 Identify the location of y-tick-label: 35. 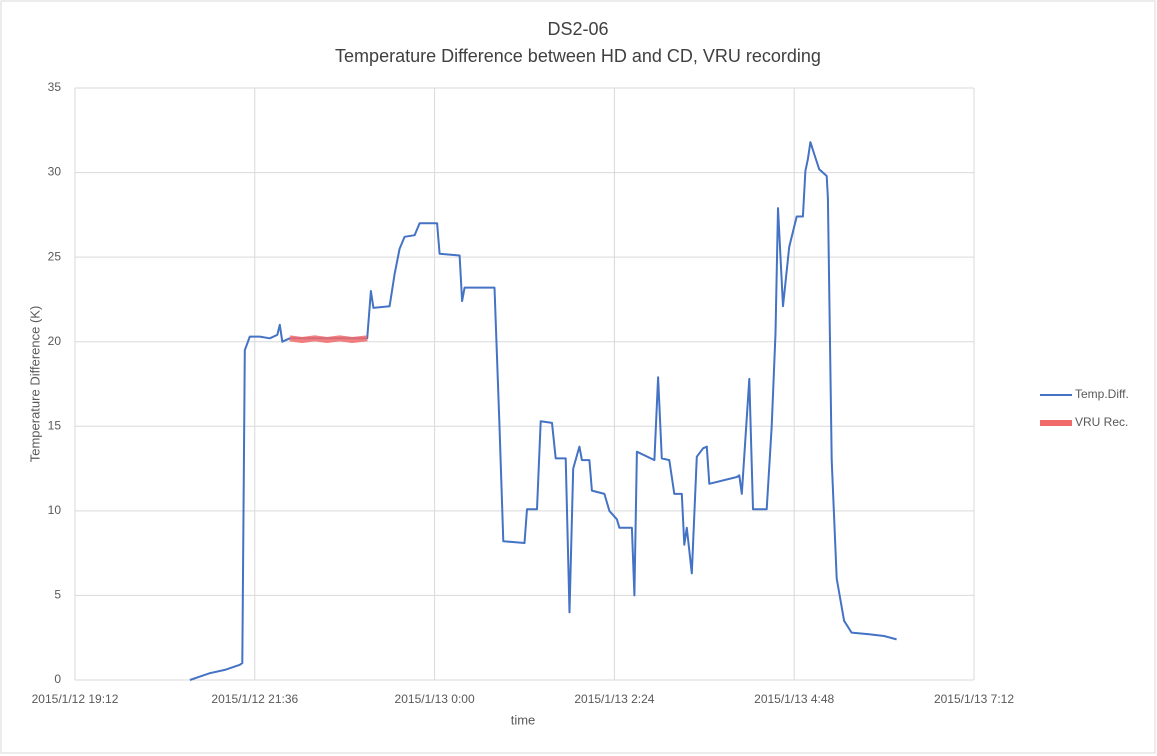
(55, 87).